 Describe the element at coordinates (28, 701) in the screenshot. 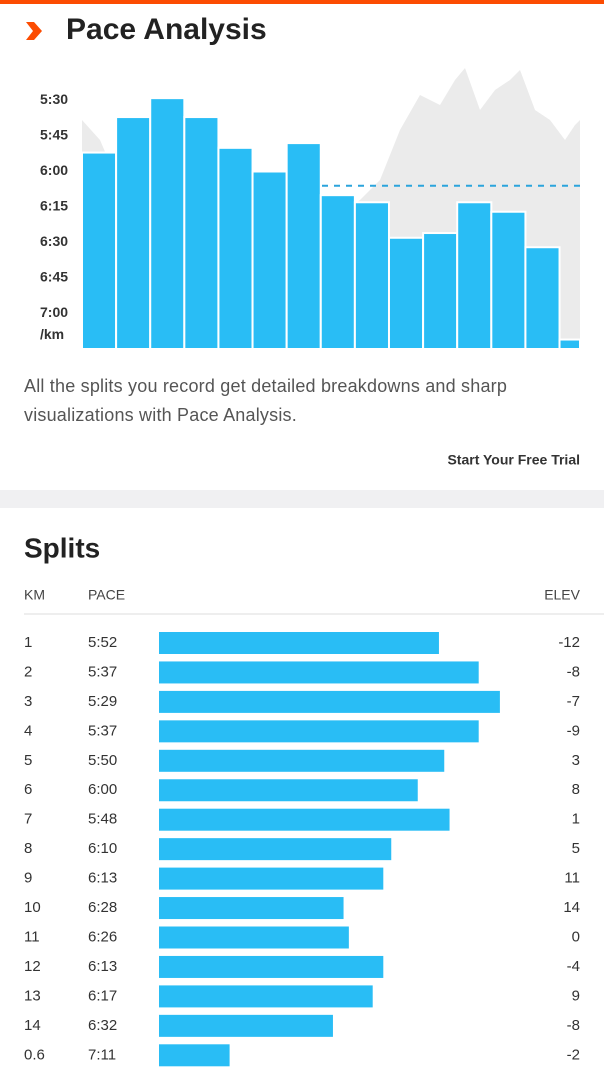

I see `km-cell: 3` at that location.